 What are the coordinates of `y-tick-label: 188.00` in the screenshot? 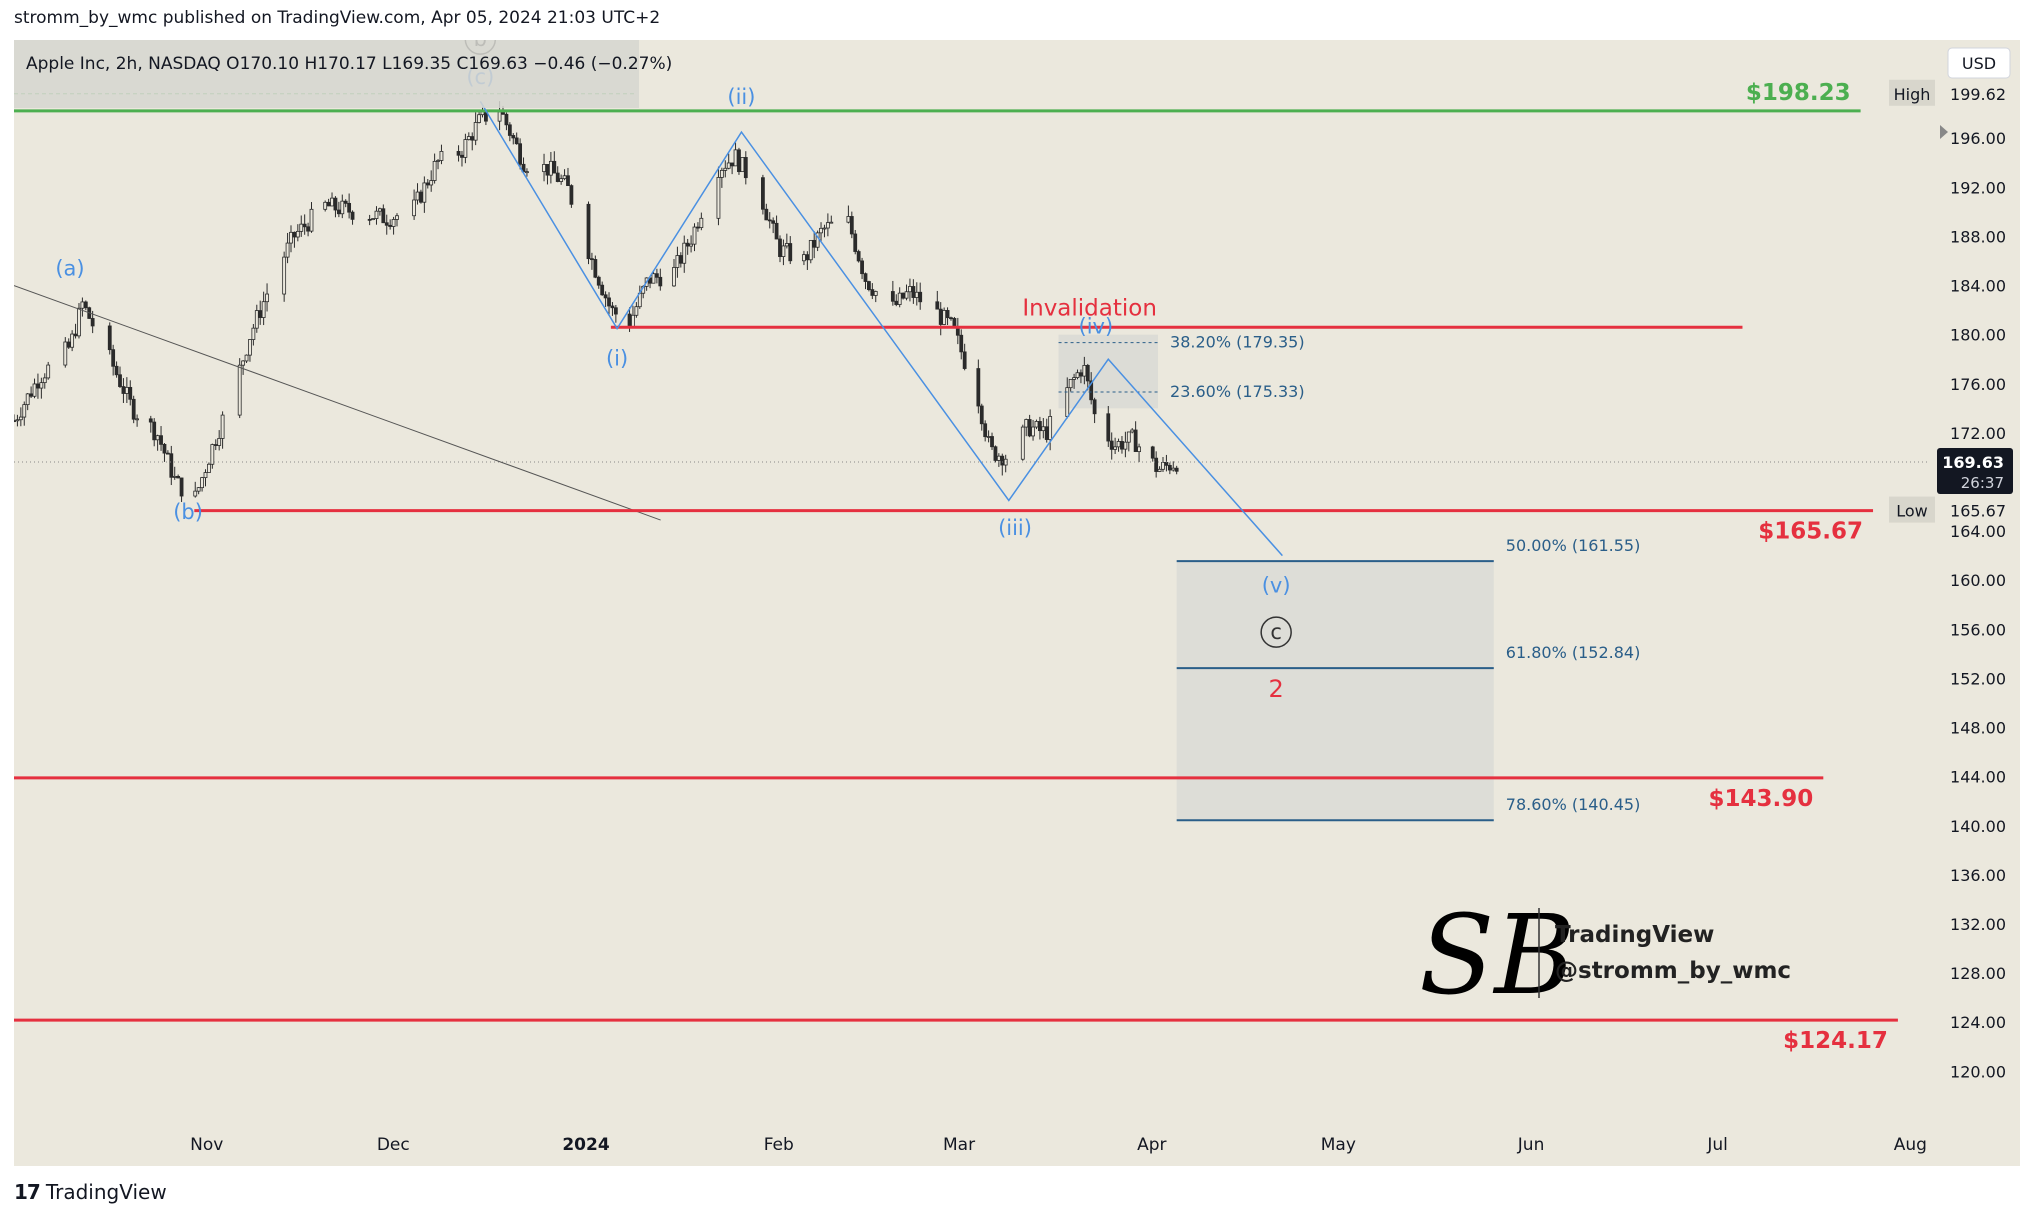 It's located at (1978, 236).